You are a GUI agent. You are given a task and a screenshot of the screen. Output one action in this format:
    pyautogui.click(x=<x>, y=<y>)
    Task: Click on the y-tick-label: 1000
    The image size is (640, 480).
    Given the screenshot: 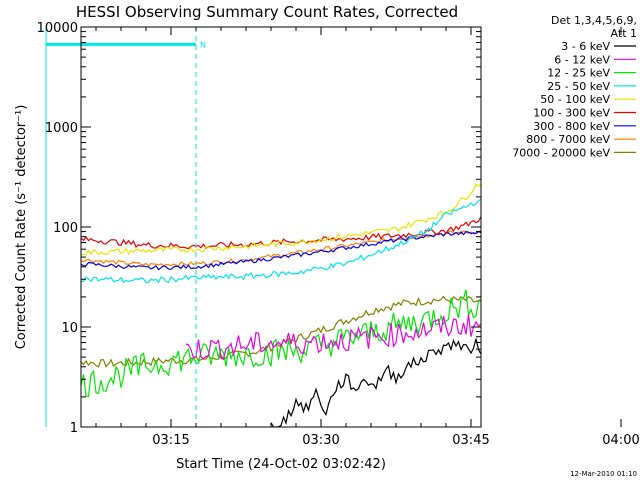 What is the action you would take?
    pyautogui.click(x=61, y=128)
    